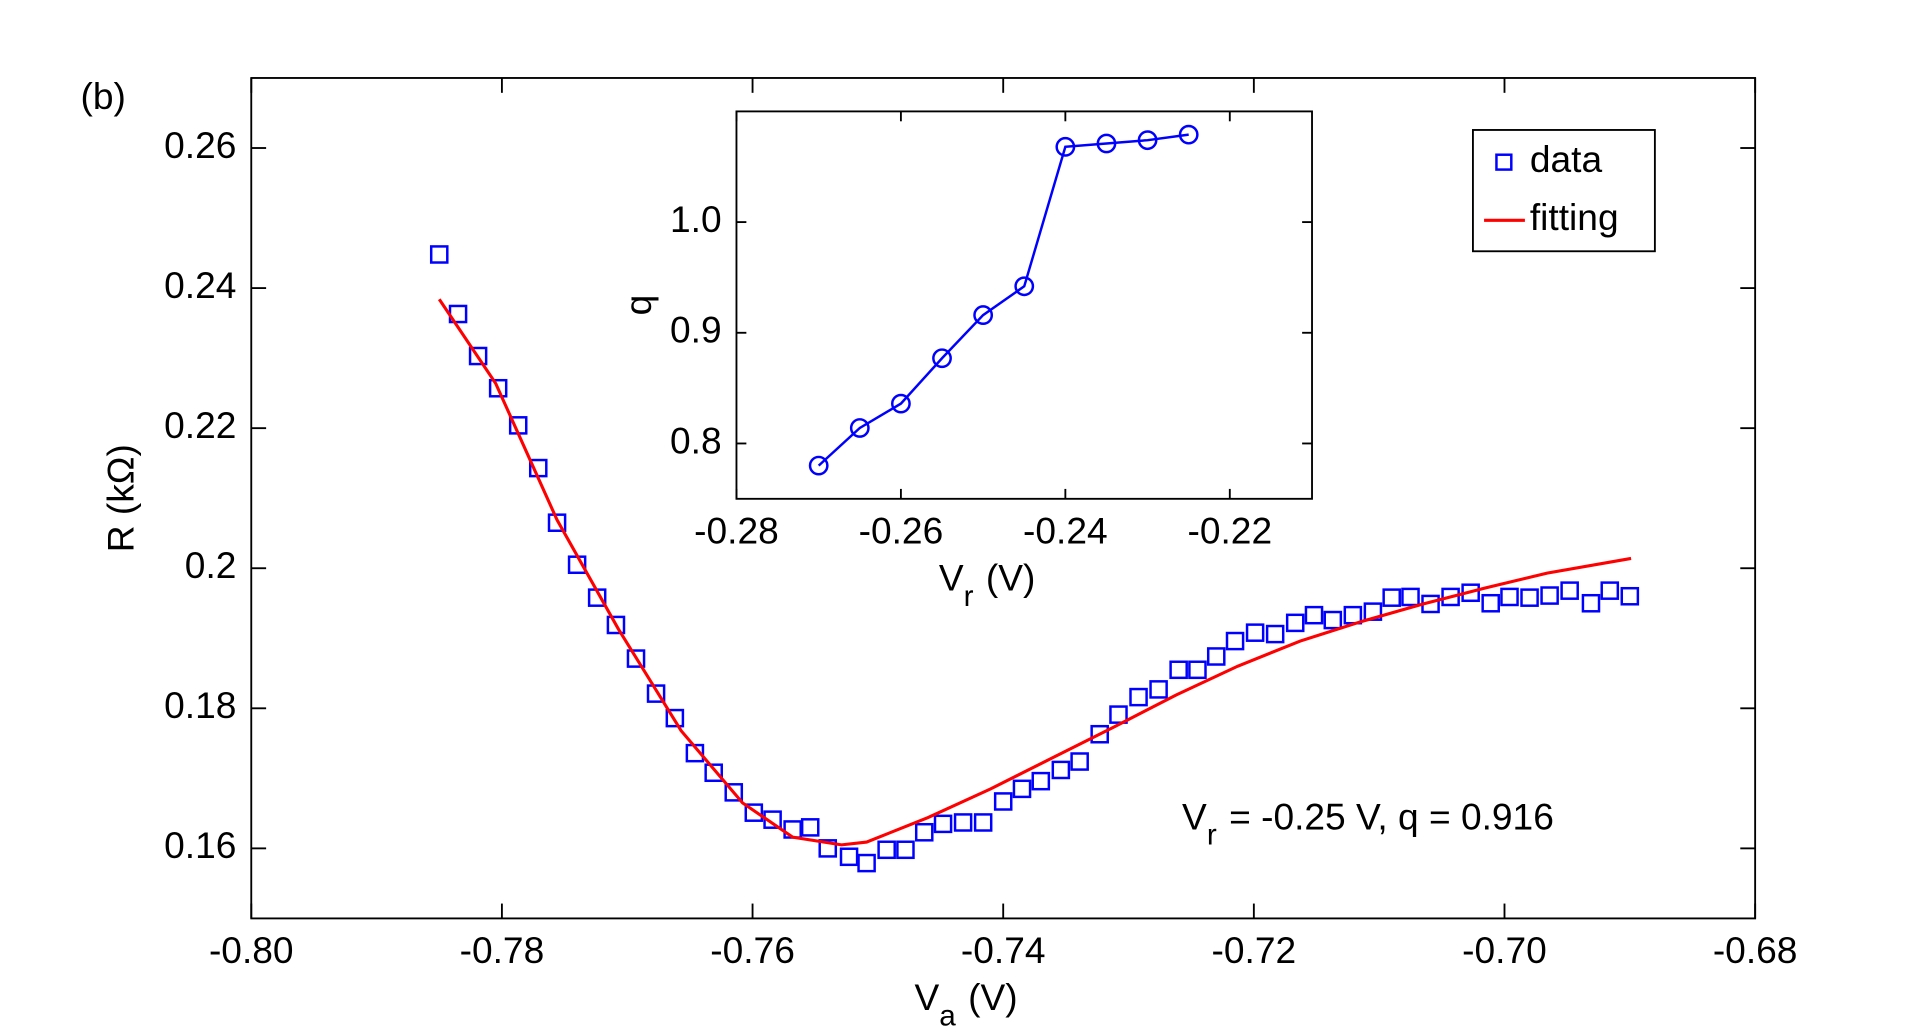 This screenshot has height=1036, width=1921. What do you see at coordinates (1566, 159) in the screenshot?
I see `legend-label: data` at bounding box center [1566, 159].